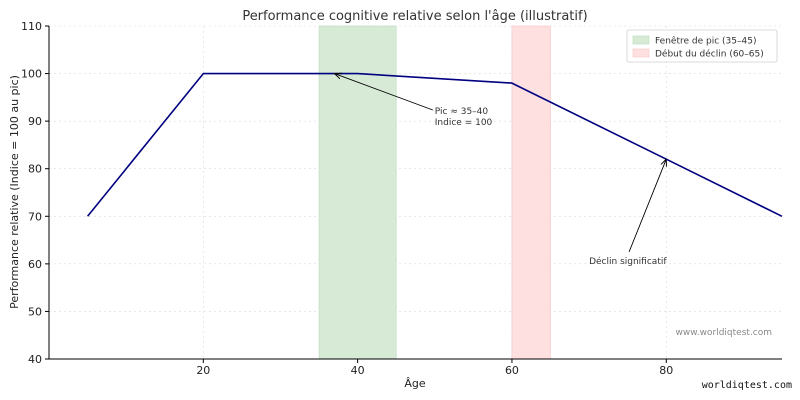 Image resolution: width=800 pixels, height=400 pixels. Describe the element at coordinates (35, 216) in the screenshot. I see `y-tick-label: 70` at that location.